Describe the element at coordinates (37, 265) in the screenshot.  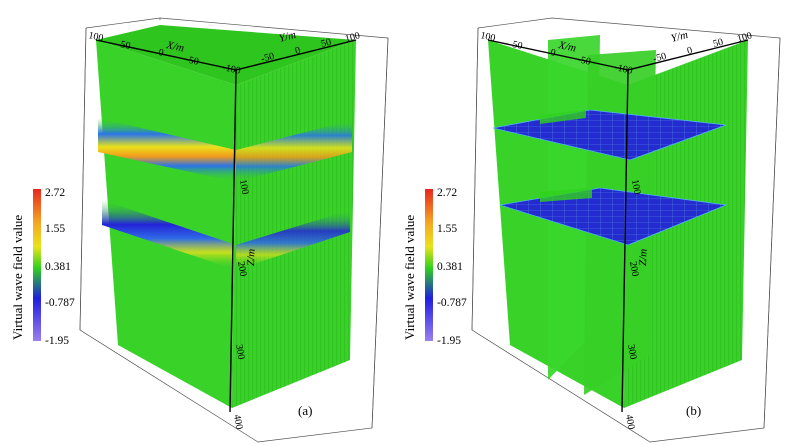
I see `colorbar-a-bar` at that location.